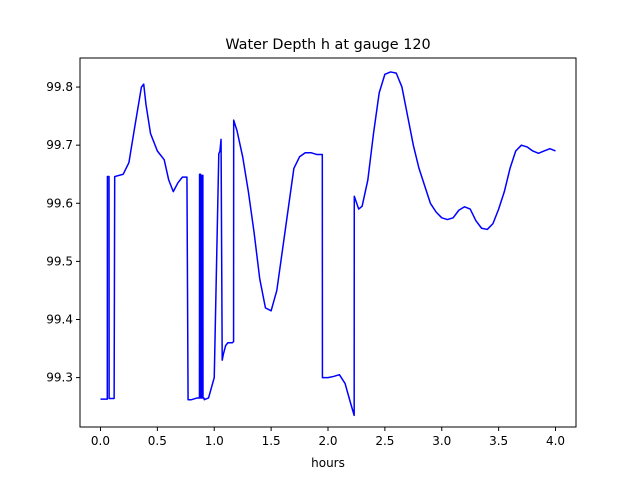  I want to click on y-tick-label: 99.8, so click(59, 87).